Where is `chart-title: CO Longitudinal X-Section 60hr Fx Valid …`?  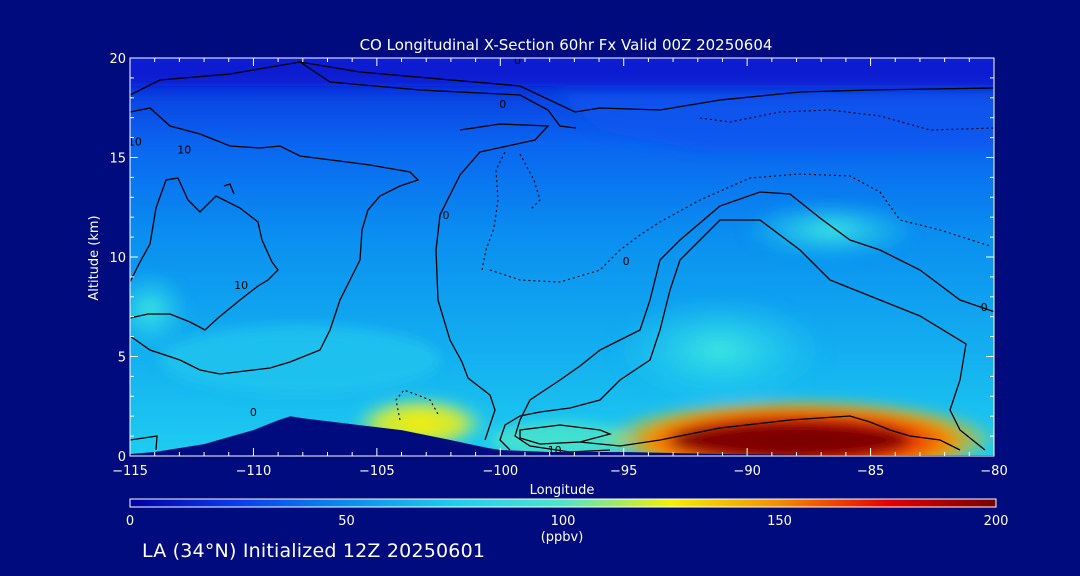
chart-title: CO Longitudinal X-Section 60hr Fx Valid … is located at coordinates (566, 45).